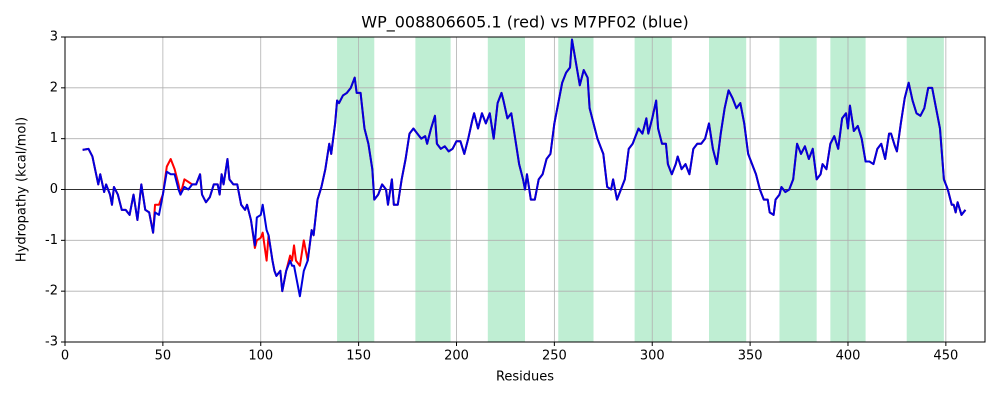 This screenshot has width=1000, height=400. I want to click on y-tick-label: 2, so click(54, 87).